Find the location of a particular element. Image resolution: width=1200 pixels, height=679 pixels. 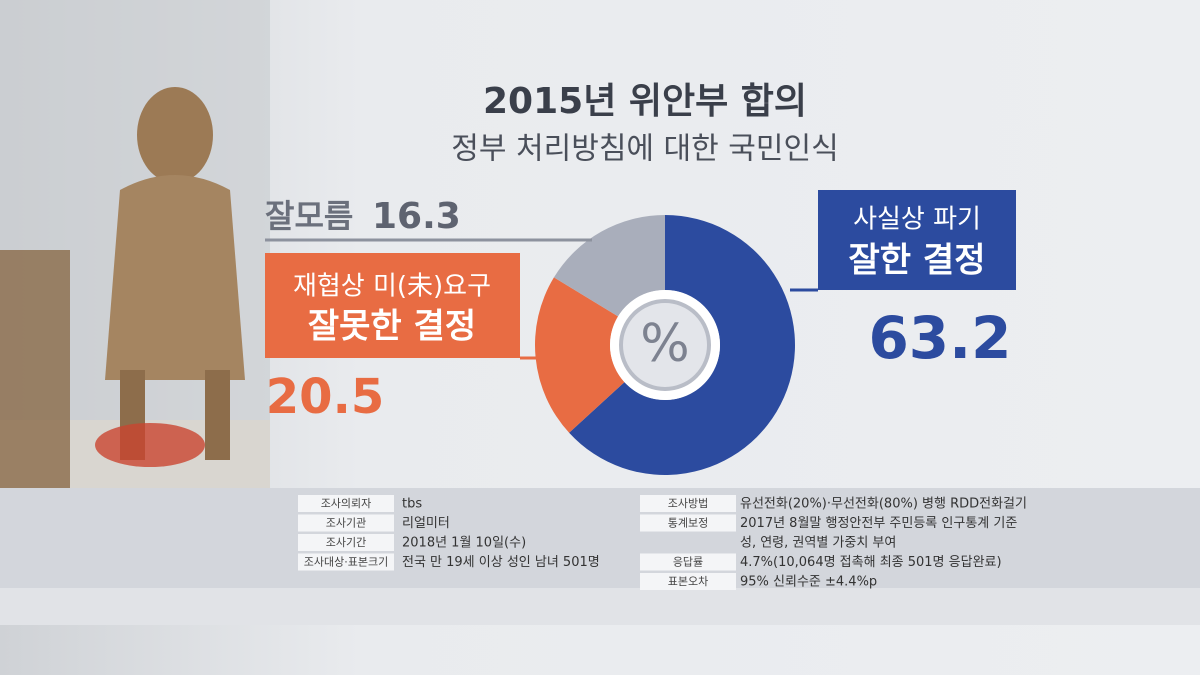

survey-label: 조사대상·표본크기 is located at coordinates (346, 562).